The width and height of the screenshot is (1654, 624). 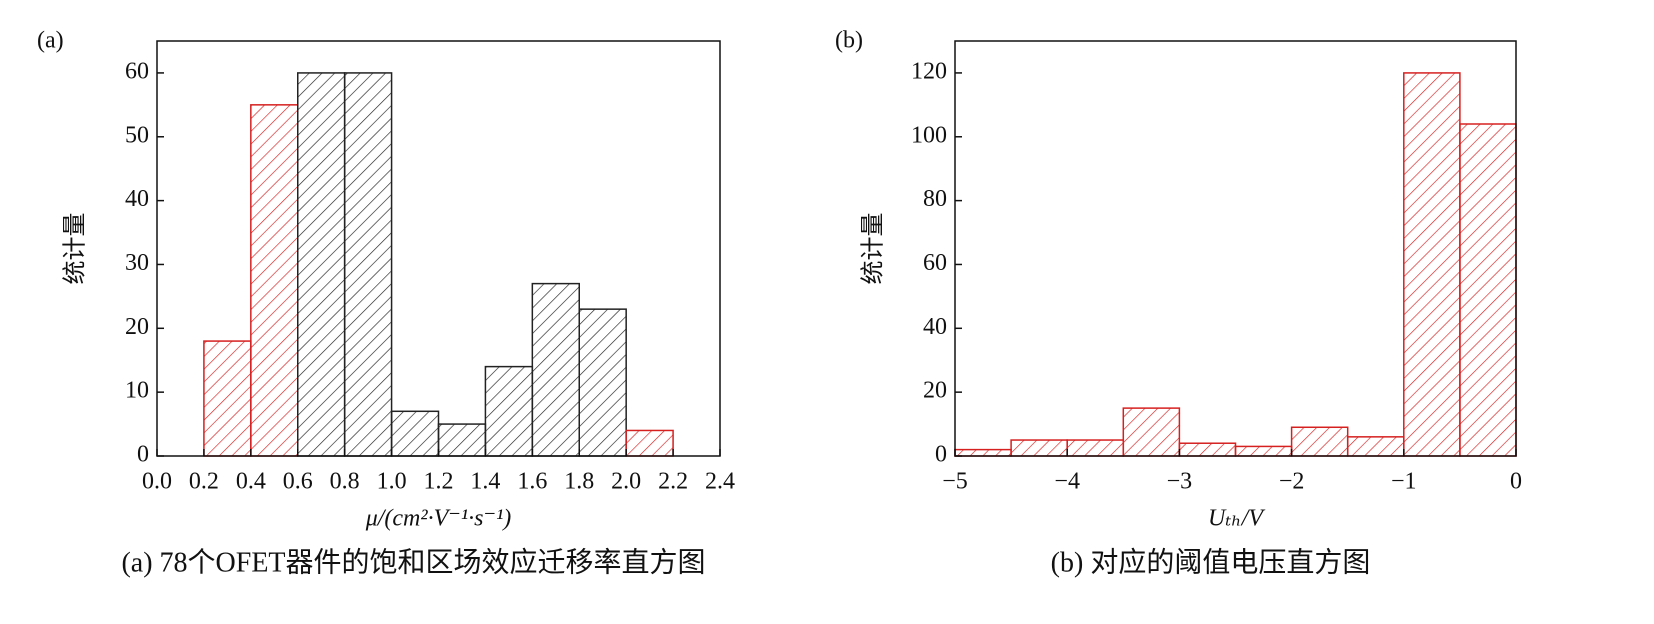 I want to click on x-tick-label: 2.2, so click(x=673, y=482).